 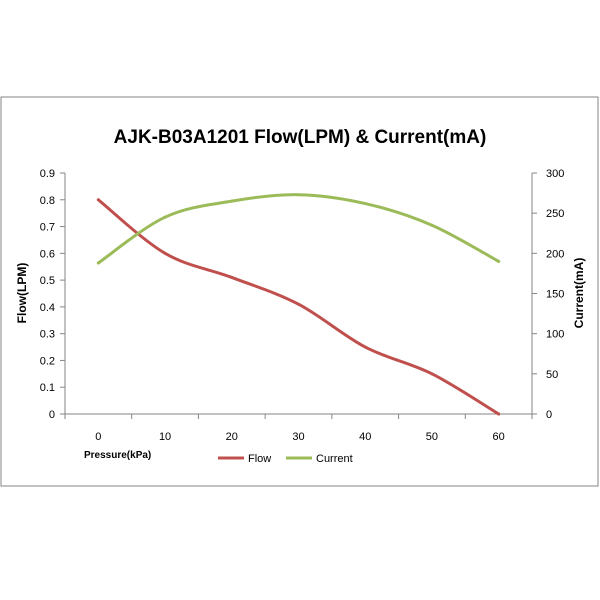 What do you see at coordinates (555, 174) in the screenshot?
I see `y-tick-label-right: 300` at bounding box center [555, 174].